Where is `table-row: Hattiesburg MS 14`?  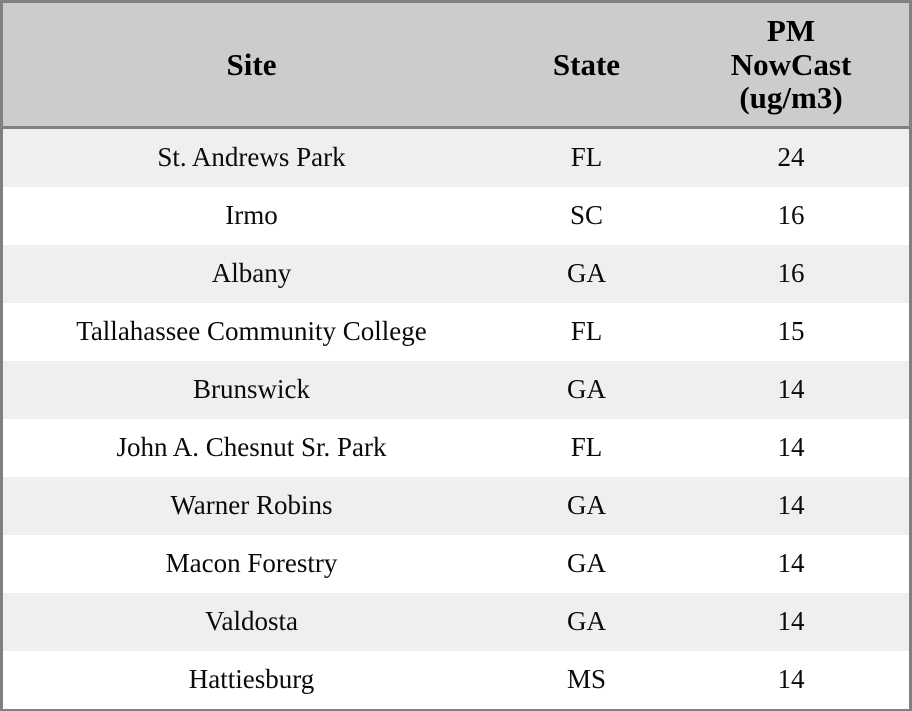
table-row: Hattiesburg MS 14 is located at coordinates (456, 680).